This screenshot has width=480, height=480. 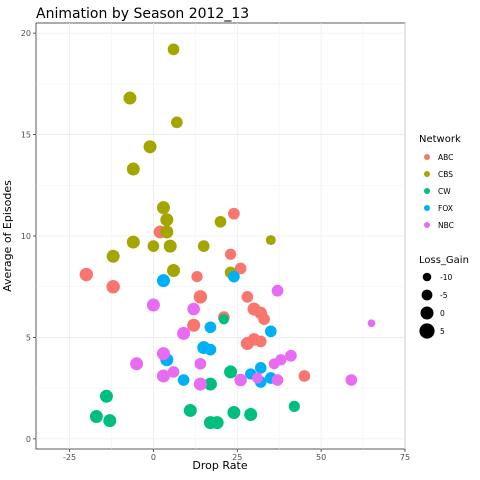 What do you see at coordinates (442, 313) in the screenshot?
I see `size-legend-label: 0` at bounding box center [442, 313].